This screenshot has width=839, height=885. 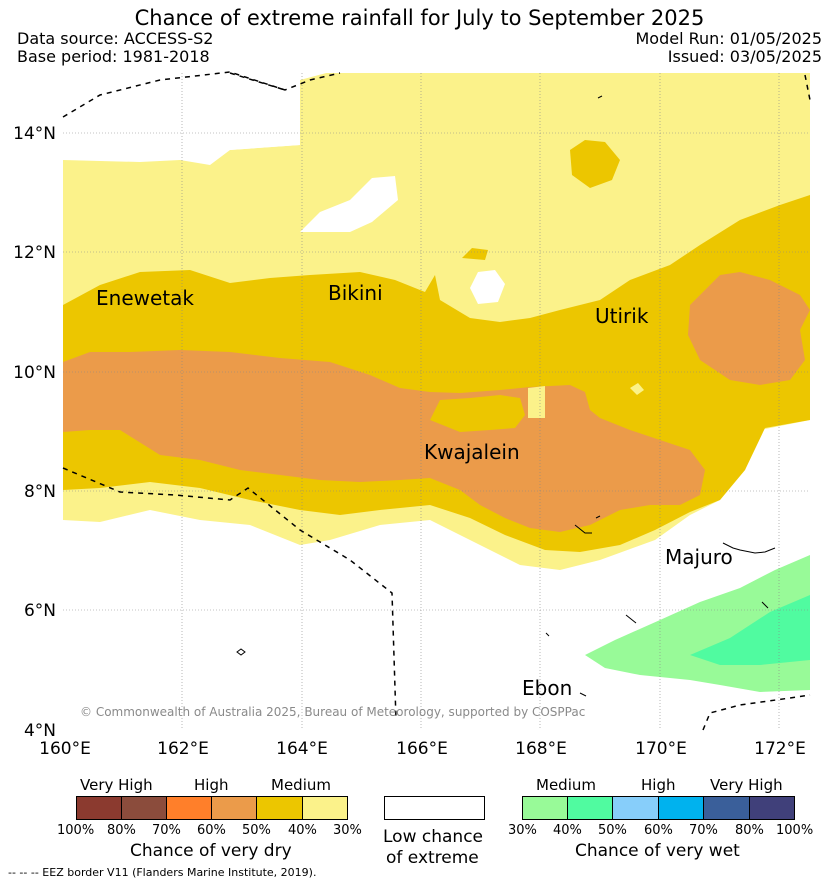 I want to click on dry-tick: 80%, so click(x=121, y=830).